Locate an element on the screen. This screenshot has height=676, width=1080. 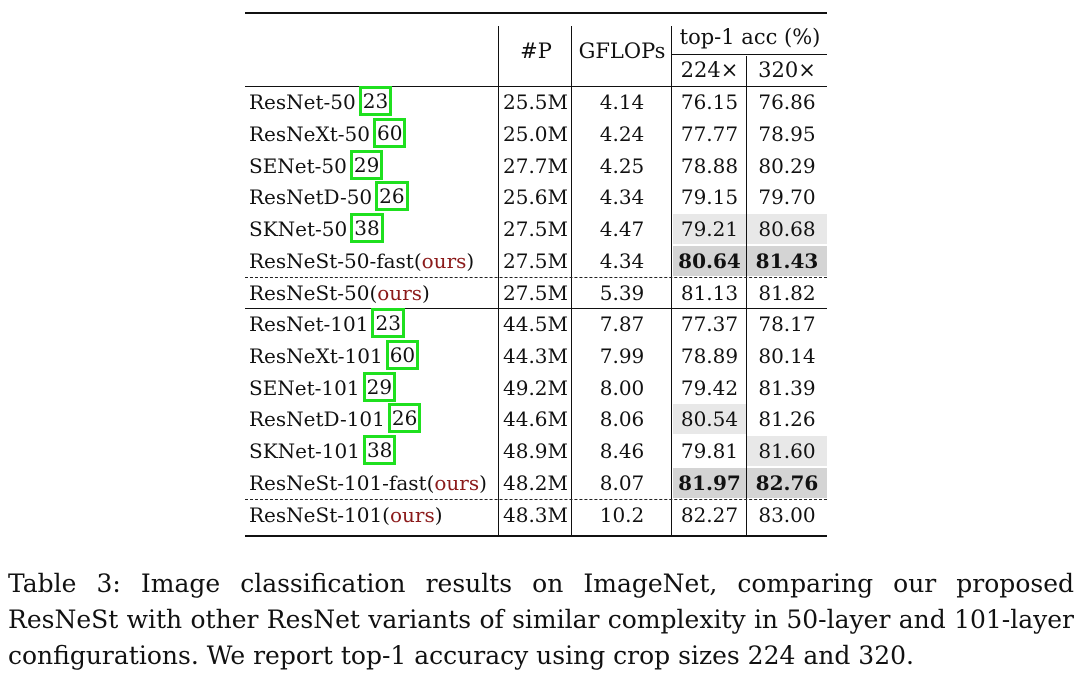
params-cell: 25.0M is located at coordinates (536, 133).